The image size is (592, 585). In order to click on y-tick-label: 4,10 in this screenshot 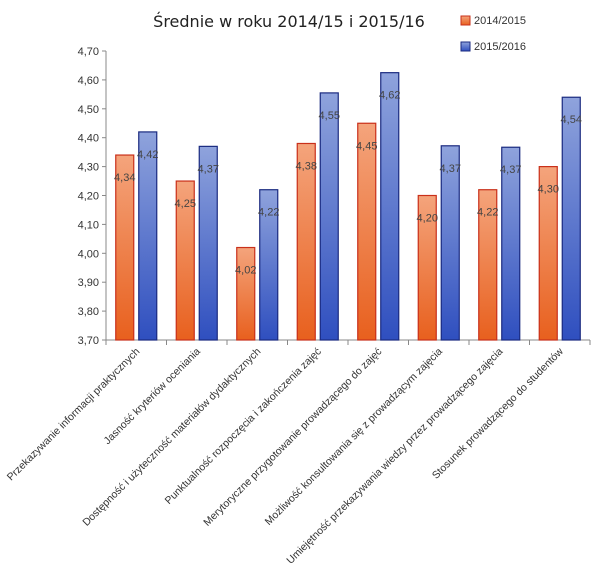, I will do `click(88, 225)`.